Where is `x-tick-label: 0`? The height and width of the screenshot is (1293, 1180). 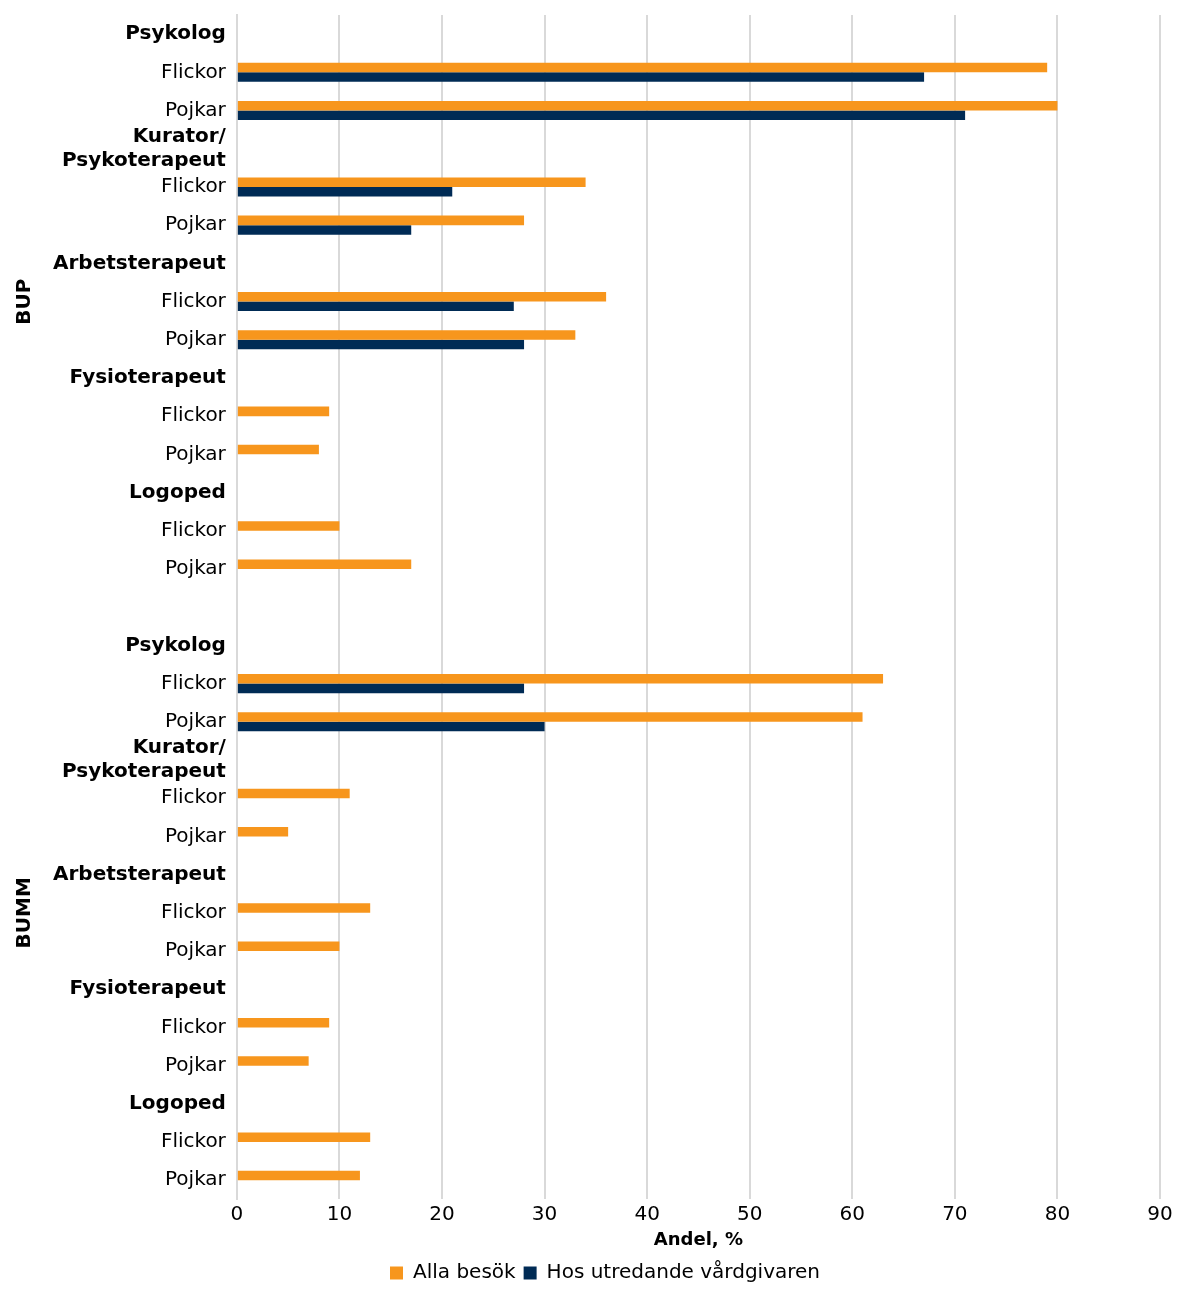
x-tick-label: 0 is located at coordinates (237, 1212).